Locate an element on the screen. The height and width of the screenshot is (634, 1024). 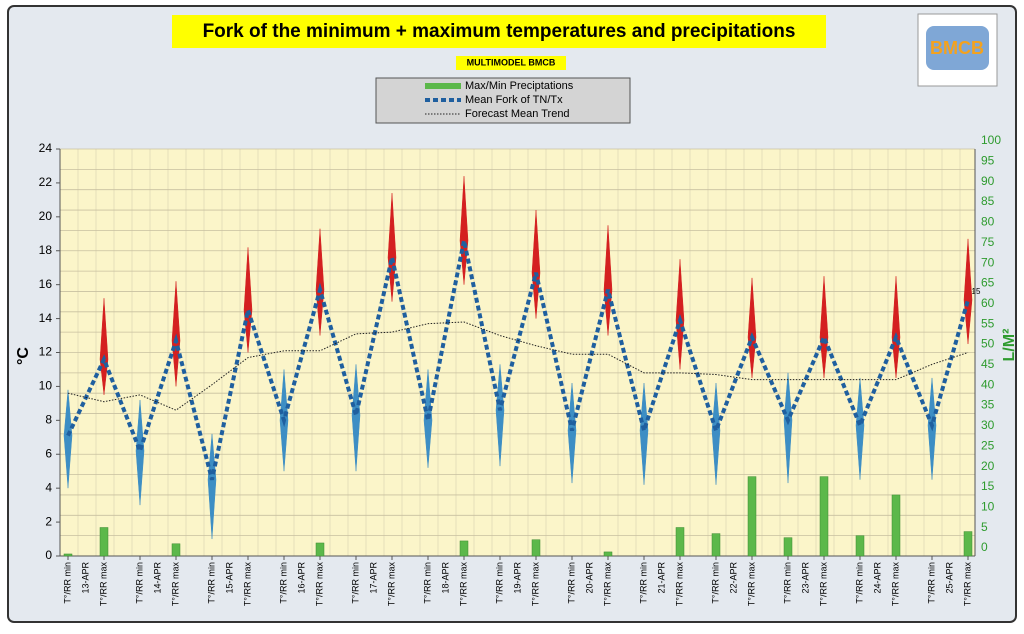
y2-tick-label: 65 is located at coordinates (988, 283).